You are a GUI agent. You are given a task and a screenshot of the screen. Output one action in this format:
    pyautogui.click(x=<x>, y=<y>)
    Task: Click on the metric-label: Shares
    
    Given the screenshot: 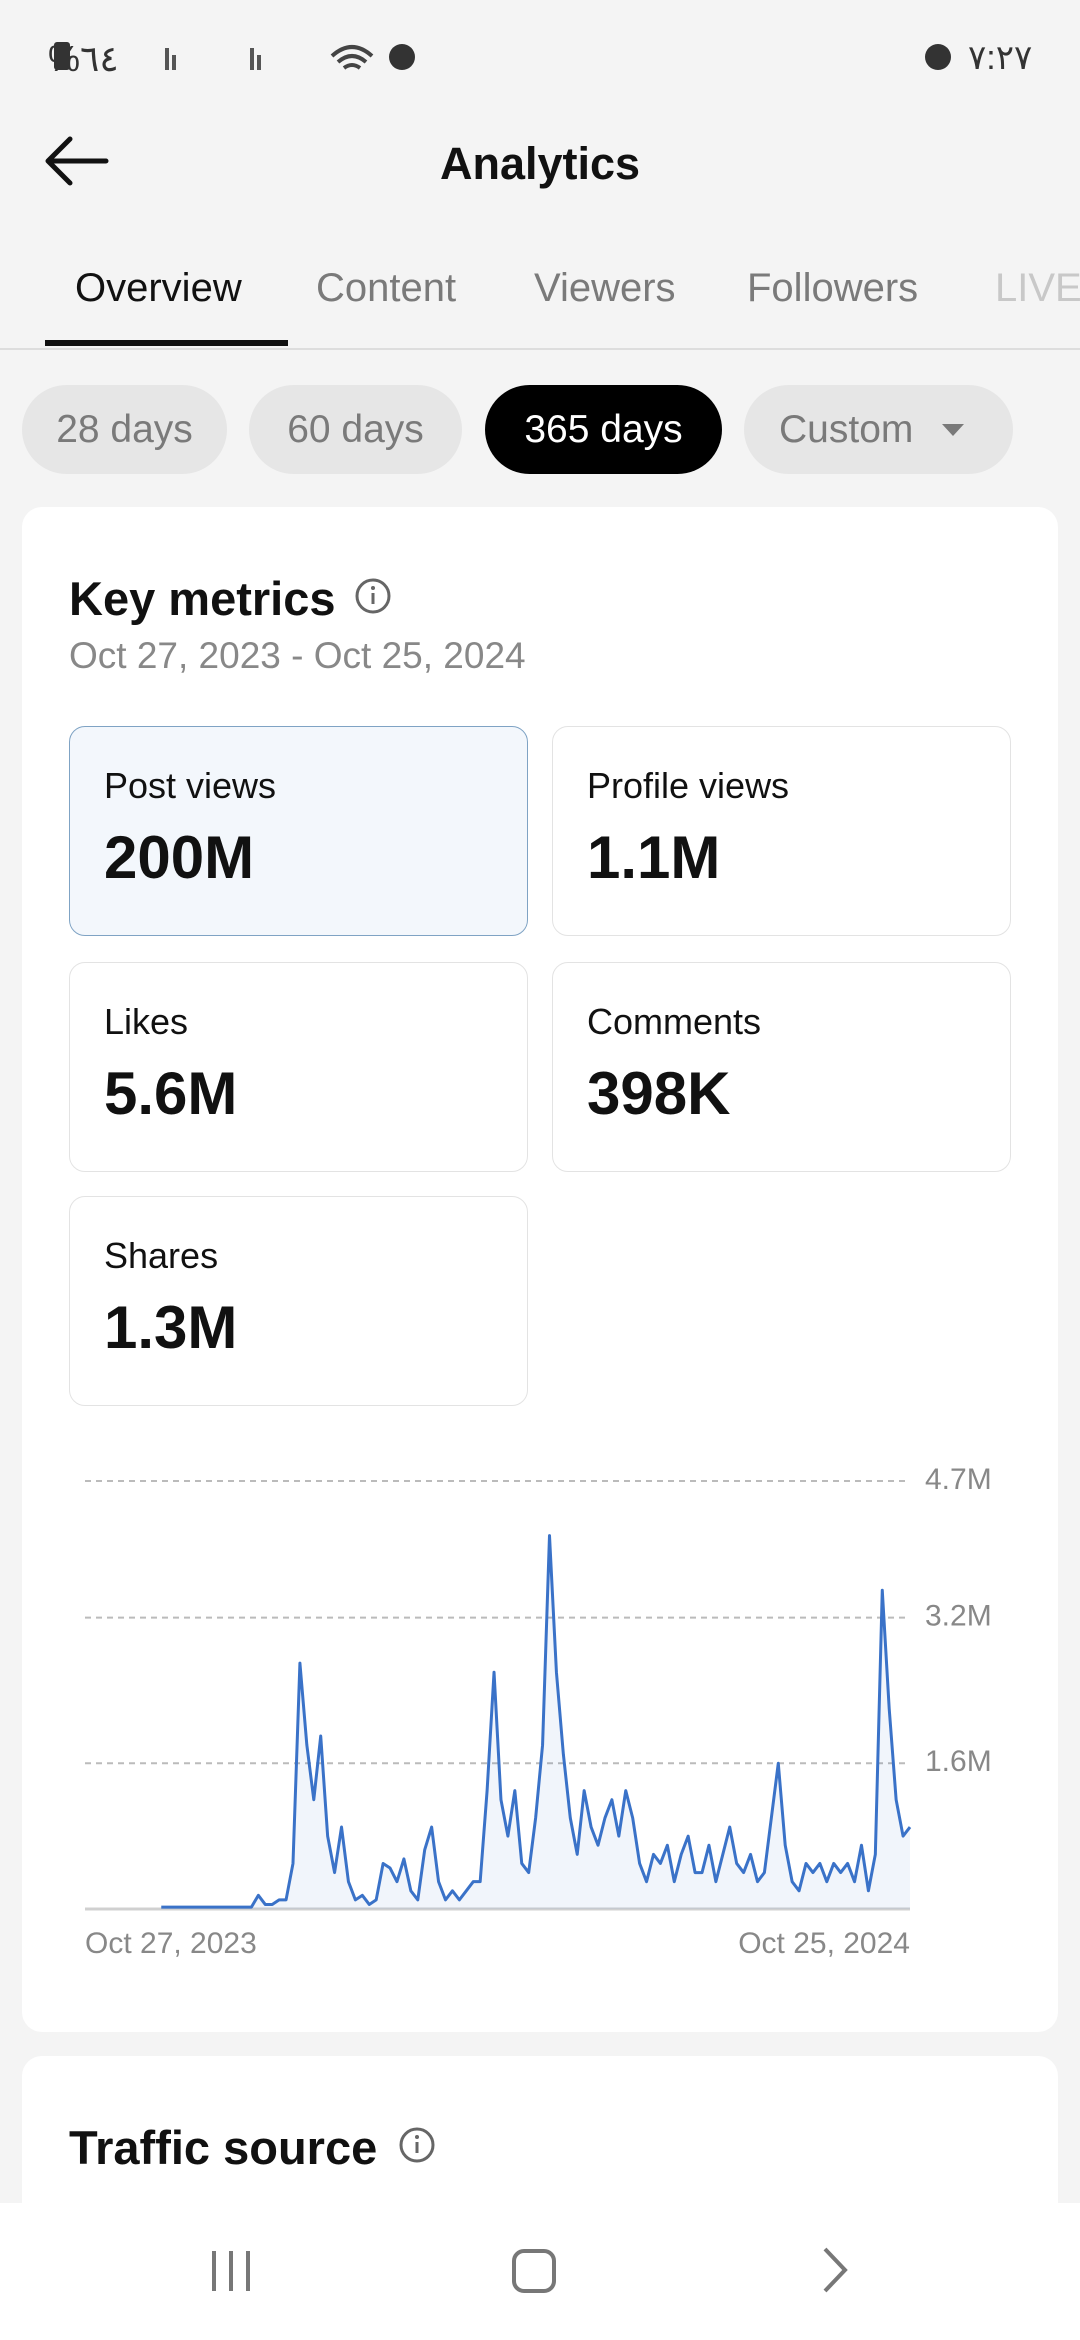 What is the action you would take?
    pyautogui.click(x=161, y=1255)
    